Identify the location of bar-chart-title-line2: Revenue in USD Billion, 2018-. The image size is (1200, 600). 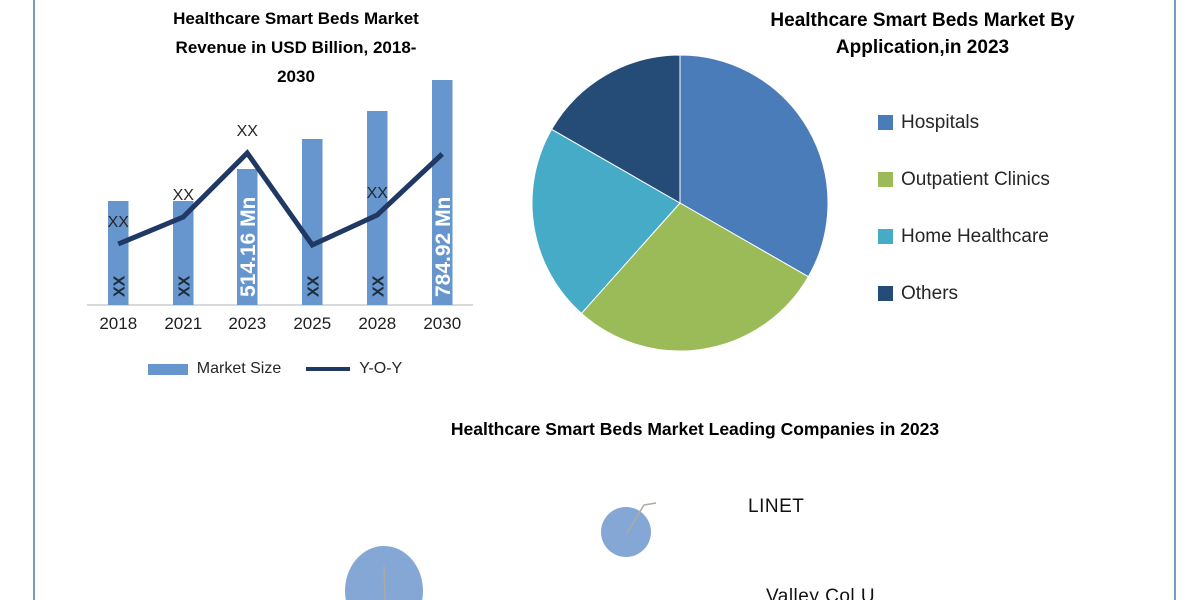
(296, 47).